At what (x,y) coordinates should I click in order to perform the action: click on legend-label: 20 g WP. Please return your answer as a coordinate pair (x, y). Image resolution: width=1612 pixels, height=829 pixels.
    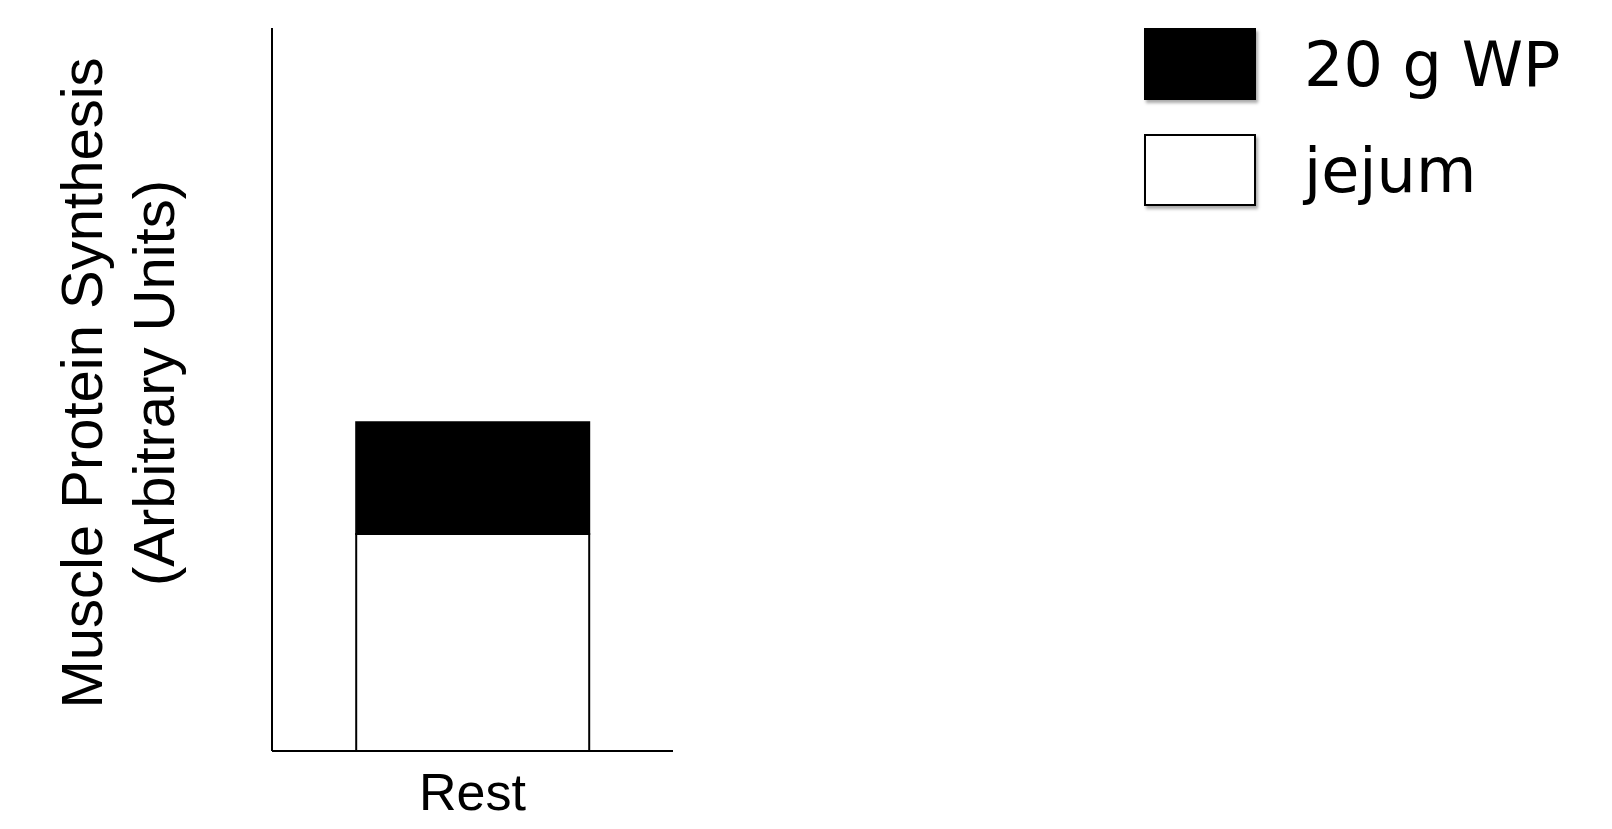
    Looking at the image, I should click on (1432, 64).